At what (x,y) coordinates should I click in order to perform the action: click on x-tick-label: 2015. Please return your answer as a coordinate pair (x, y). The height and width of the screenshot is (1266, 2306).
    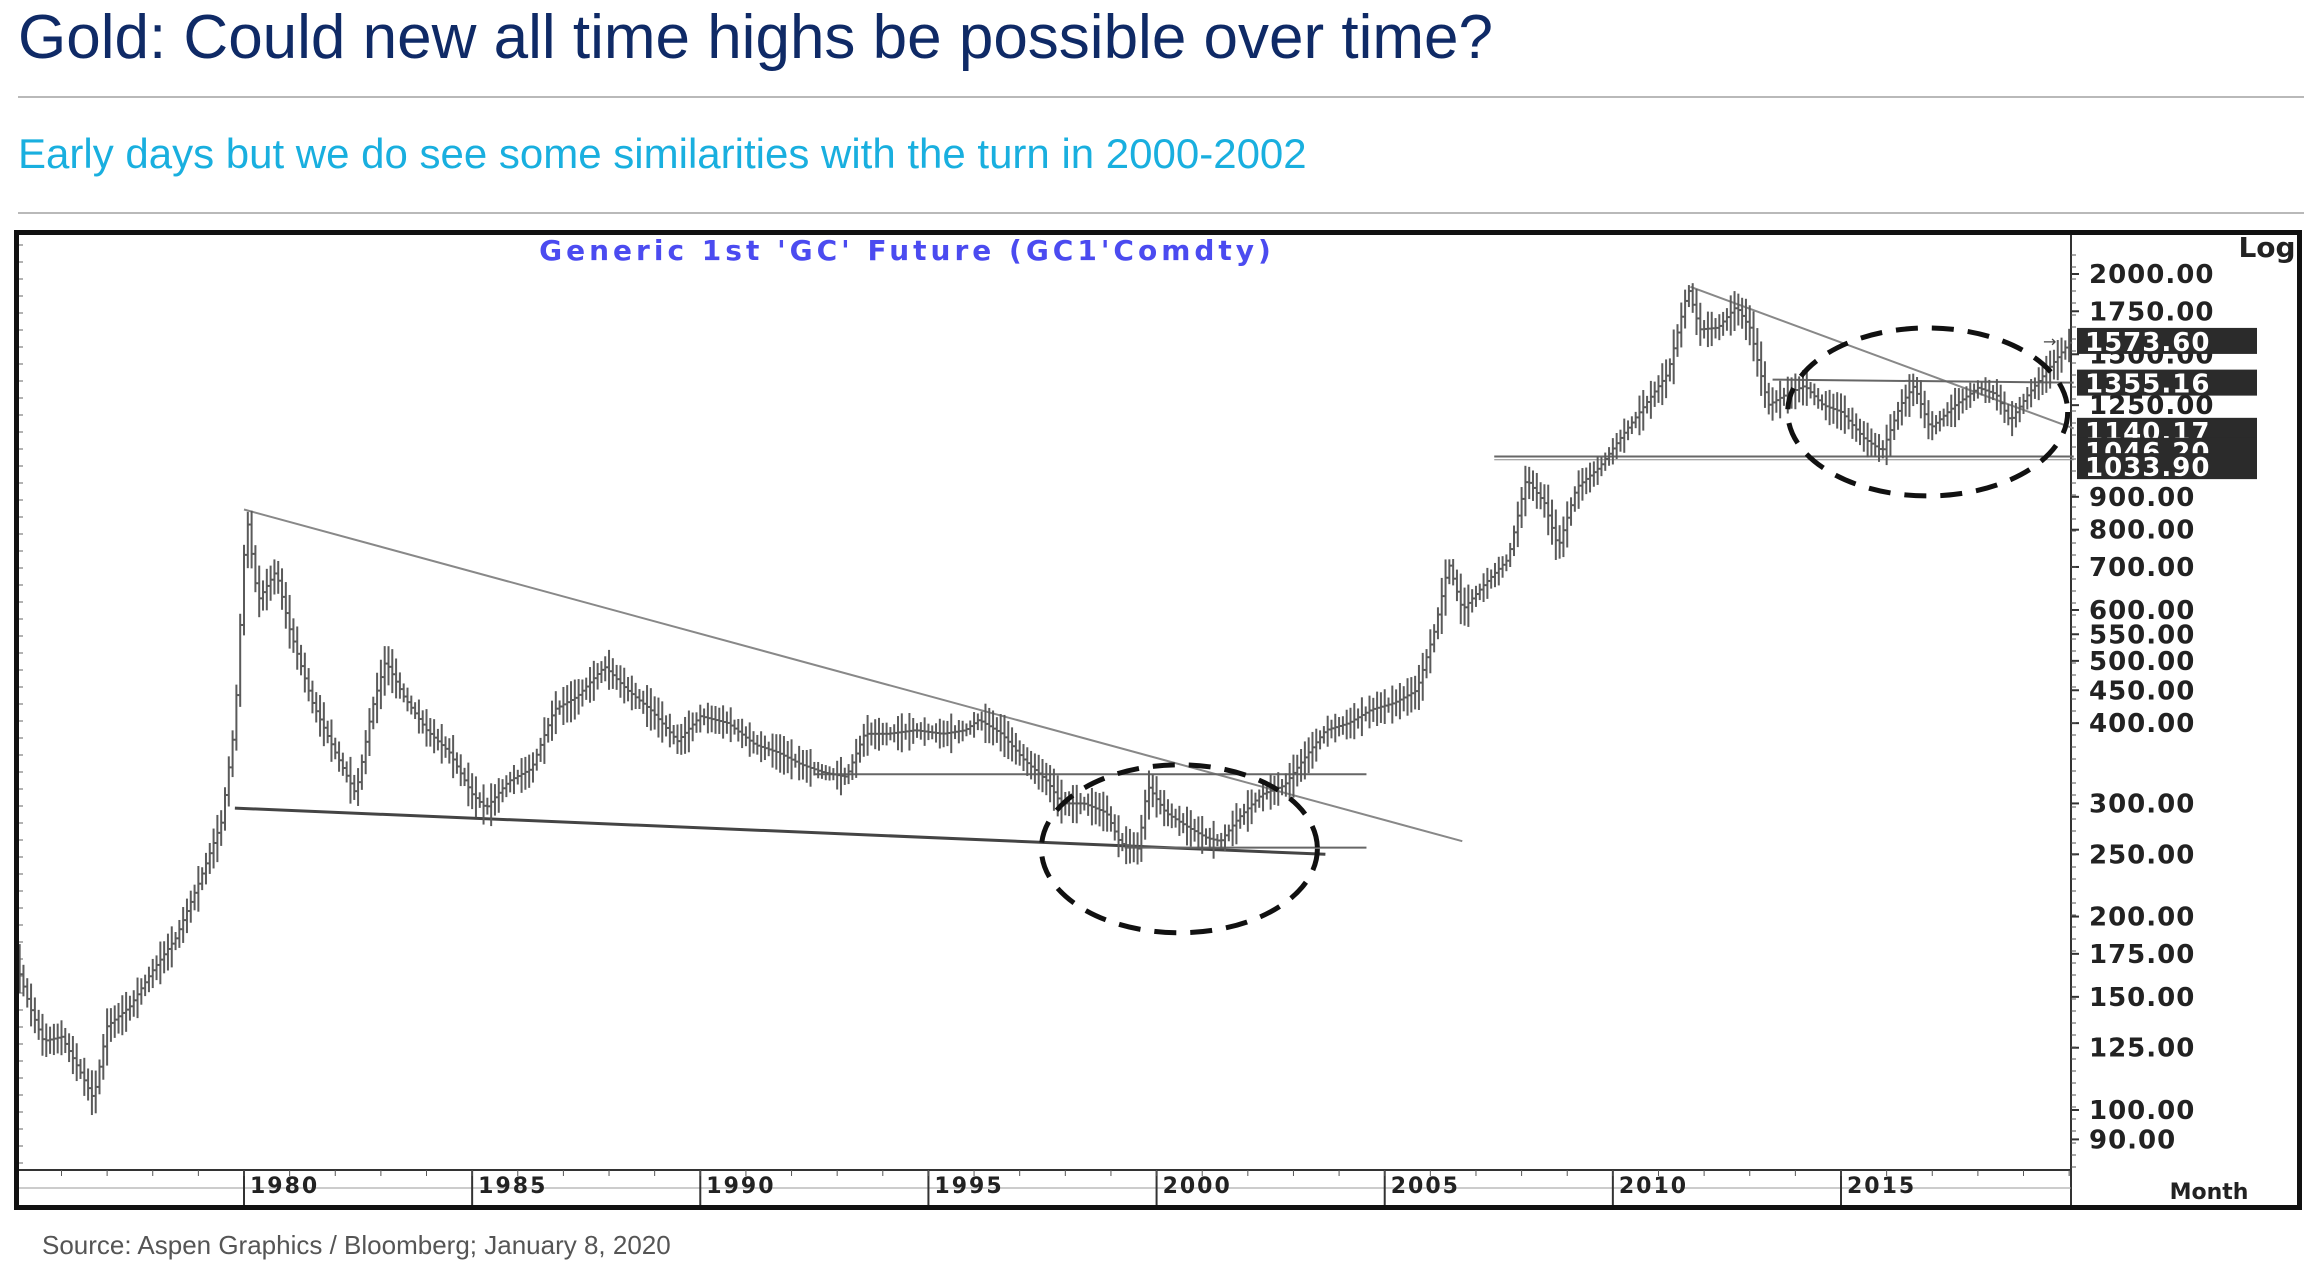
    Looking at the image, I should click on (1881, 1186).